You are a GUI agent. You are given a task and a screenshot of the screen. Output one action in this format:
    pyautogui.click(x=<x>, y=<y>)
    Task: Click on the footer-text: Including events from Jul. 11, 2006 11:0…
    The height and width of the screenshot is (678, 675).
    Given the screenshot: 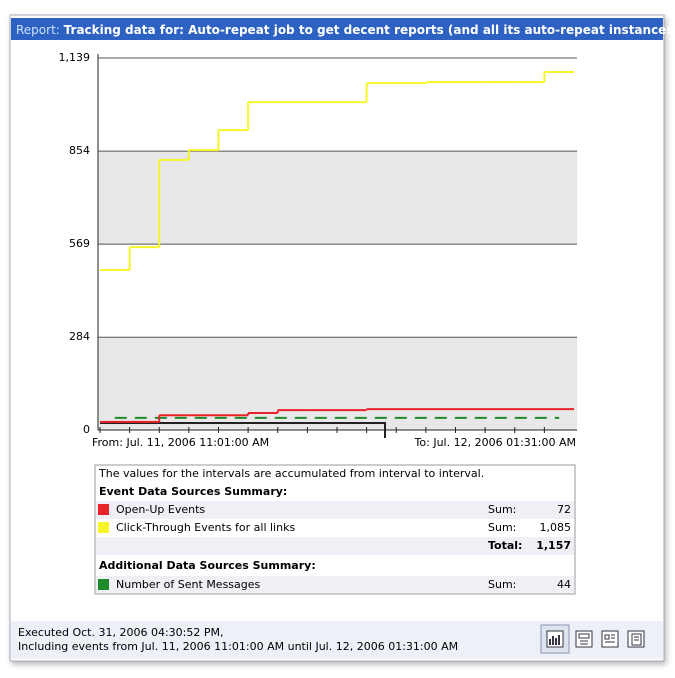 What is the action you would take?
    pyautogui.click(x=238, y=646)
    